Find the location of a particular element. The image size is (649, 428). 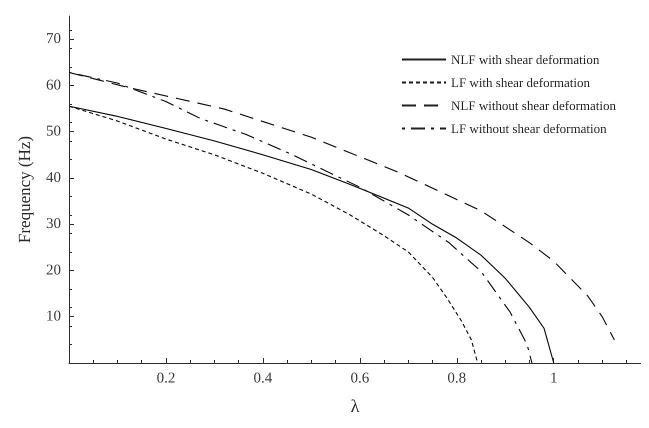

legend-label: LF without shear deformation is located at coordinates (529, 128).